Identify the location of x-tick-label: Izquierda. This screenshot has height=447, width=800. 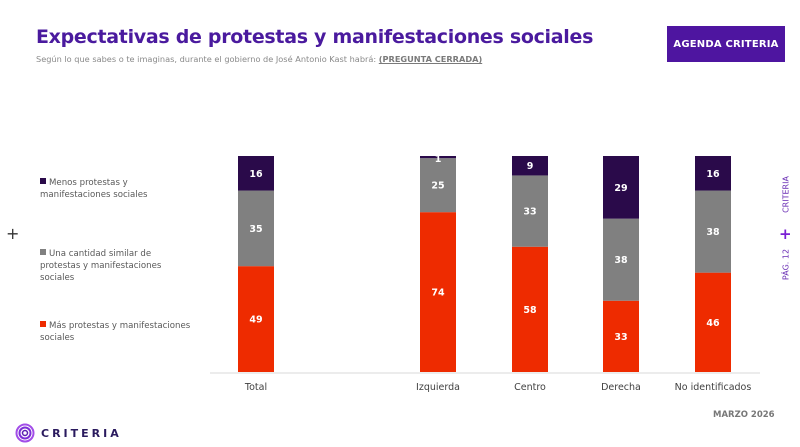
(438, 387).